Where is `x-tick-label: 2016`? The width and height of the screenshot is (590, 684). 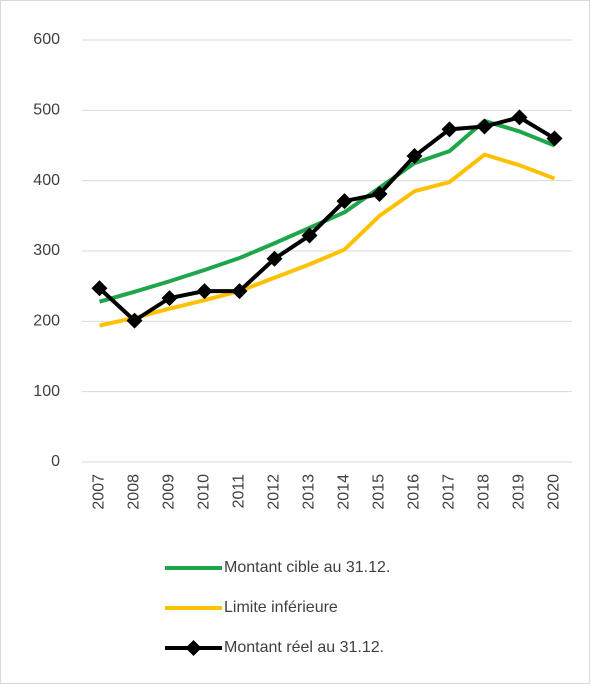
x-tick-label: 2016 is located at coordinates (414, 492).